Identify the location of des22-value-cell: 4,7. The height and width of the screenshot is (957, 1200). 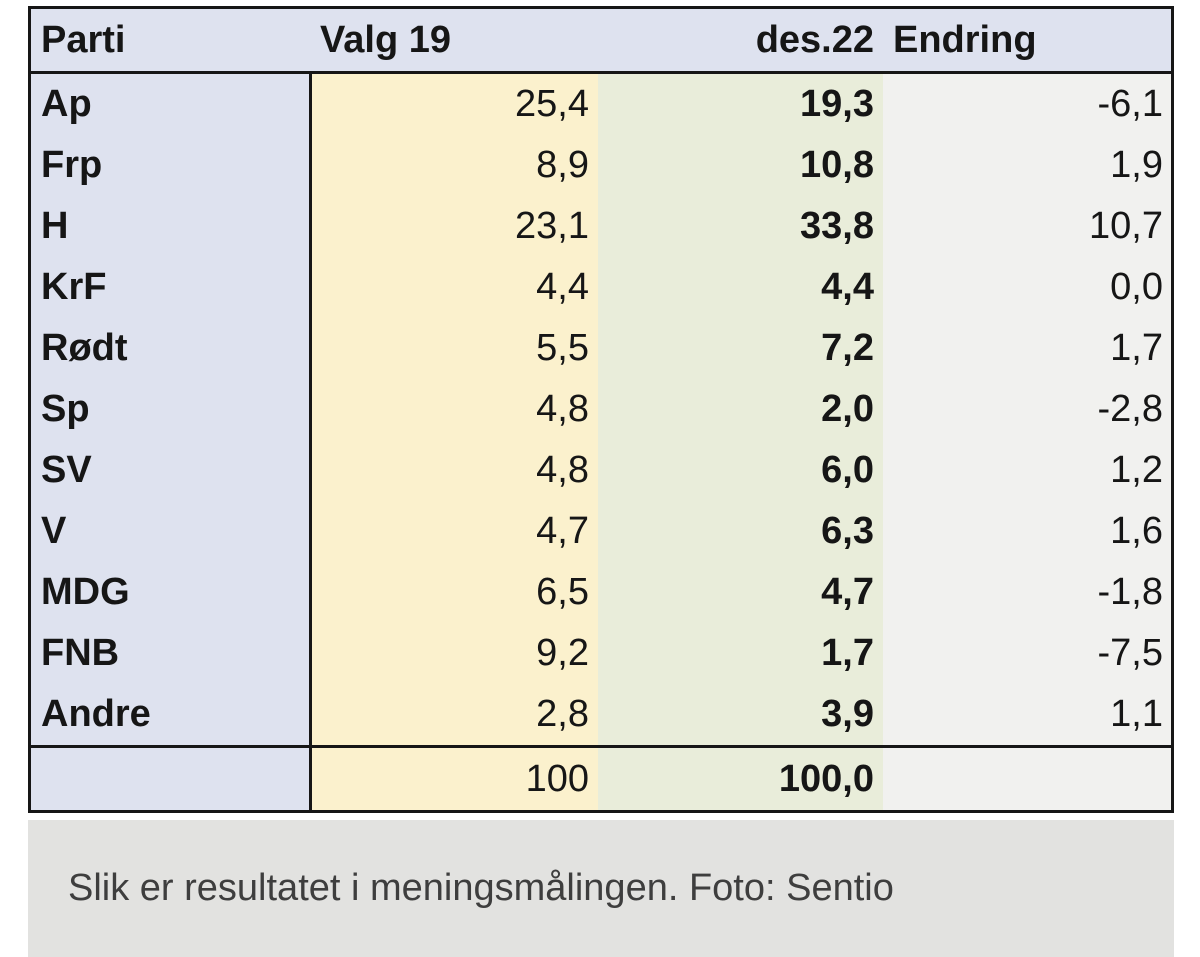
(740, 592).